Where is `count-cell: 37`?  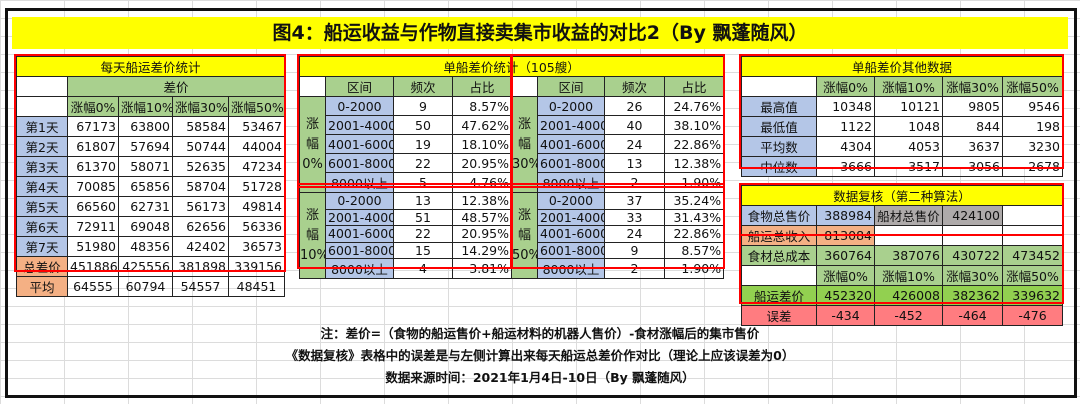 count-cell: 37 is located at coordinates (634, 201).